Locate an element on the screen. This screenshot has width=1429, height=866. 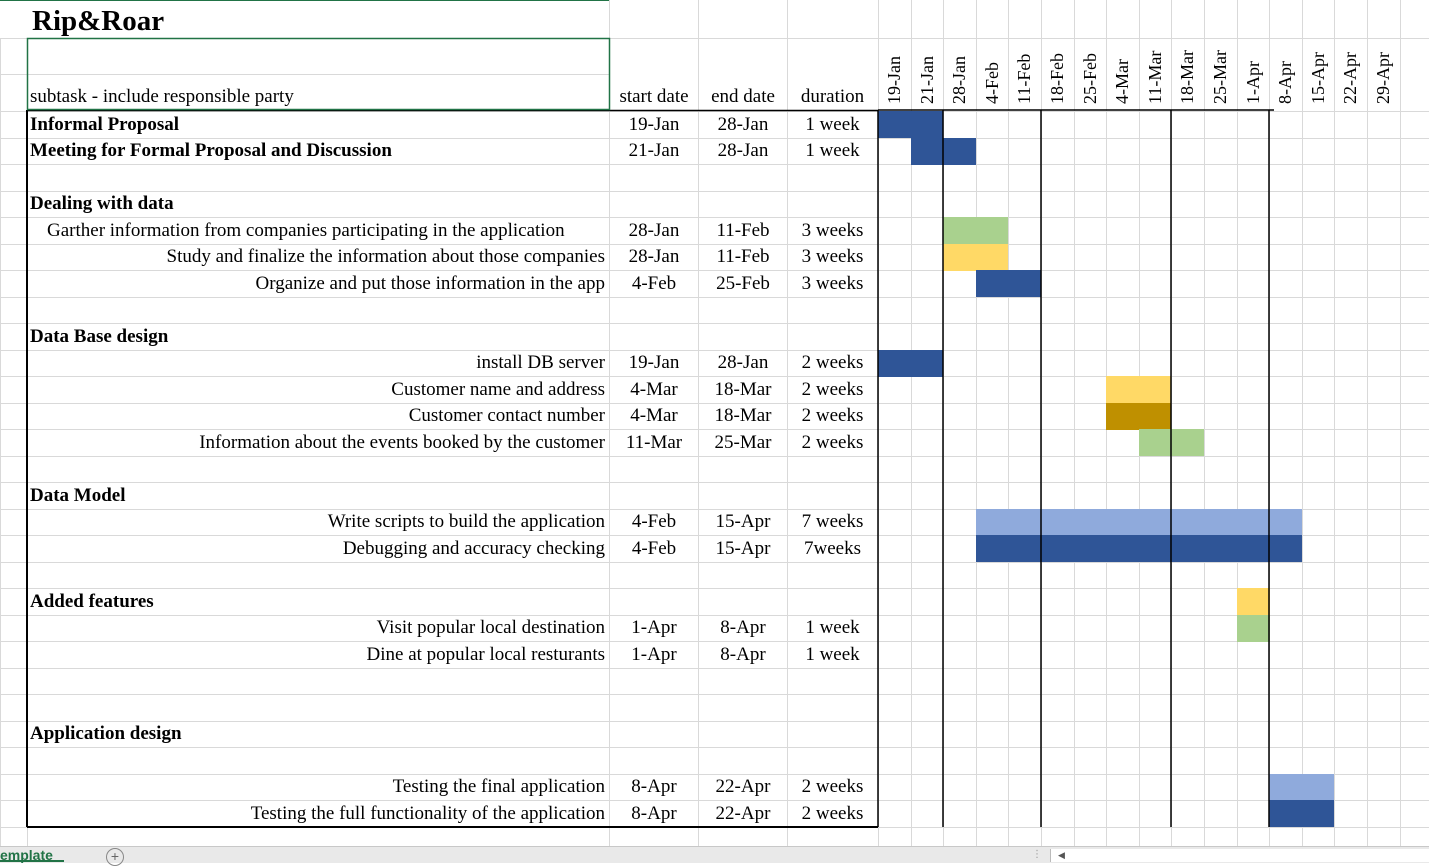
sheet-tab-underline is located at coordinates (32, 861).